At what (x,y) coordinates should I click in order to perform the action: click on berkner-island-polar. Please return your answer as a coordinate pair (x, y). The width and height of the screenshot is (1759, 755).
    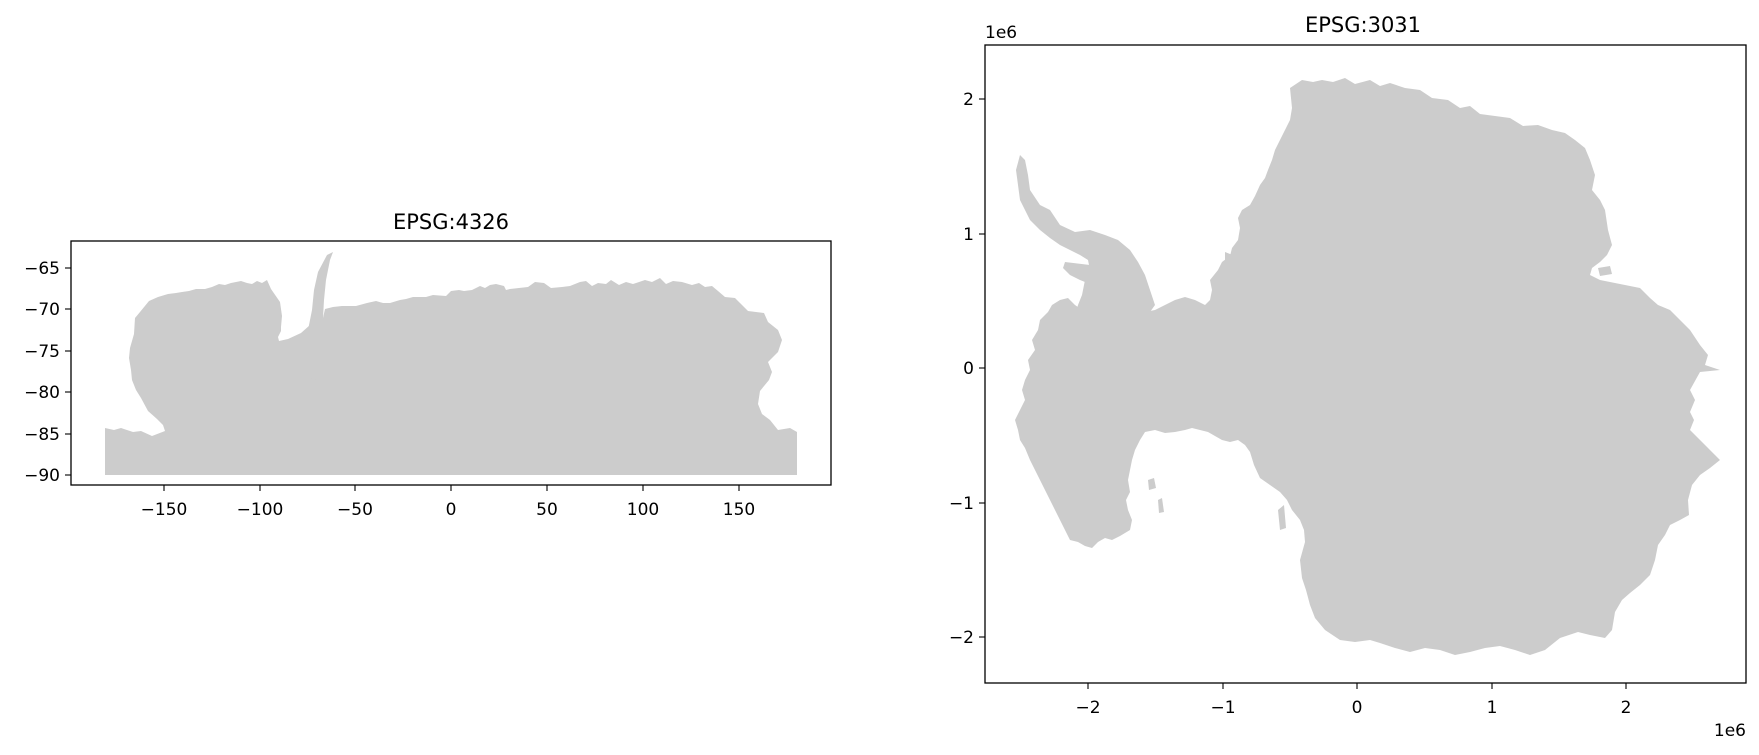
    Looking at the image, I should click on (1233, 303).